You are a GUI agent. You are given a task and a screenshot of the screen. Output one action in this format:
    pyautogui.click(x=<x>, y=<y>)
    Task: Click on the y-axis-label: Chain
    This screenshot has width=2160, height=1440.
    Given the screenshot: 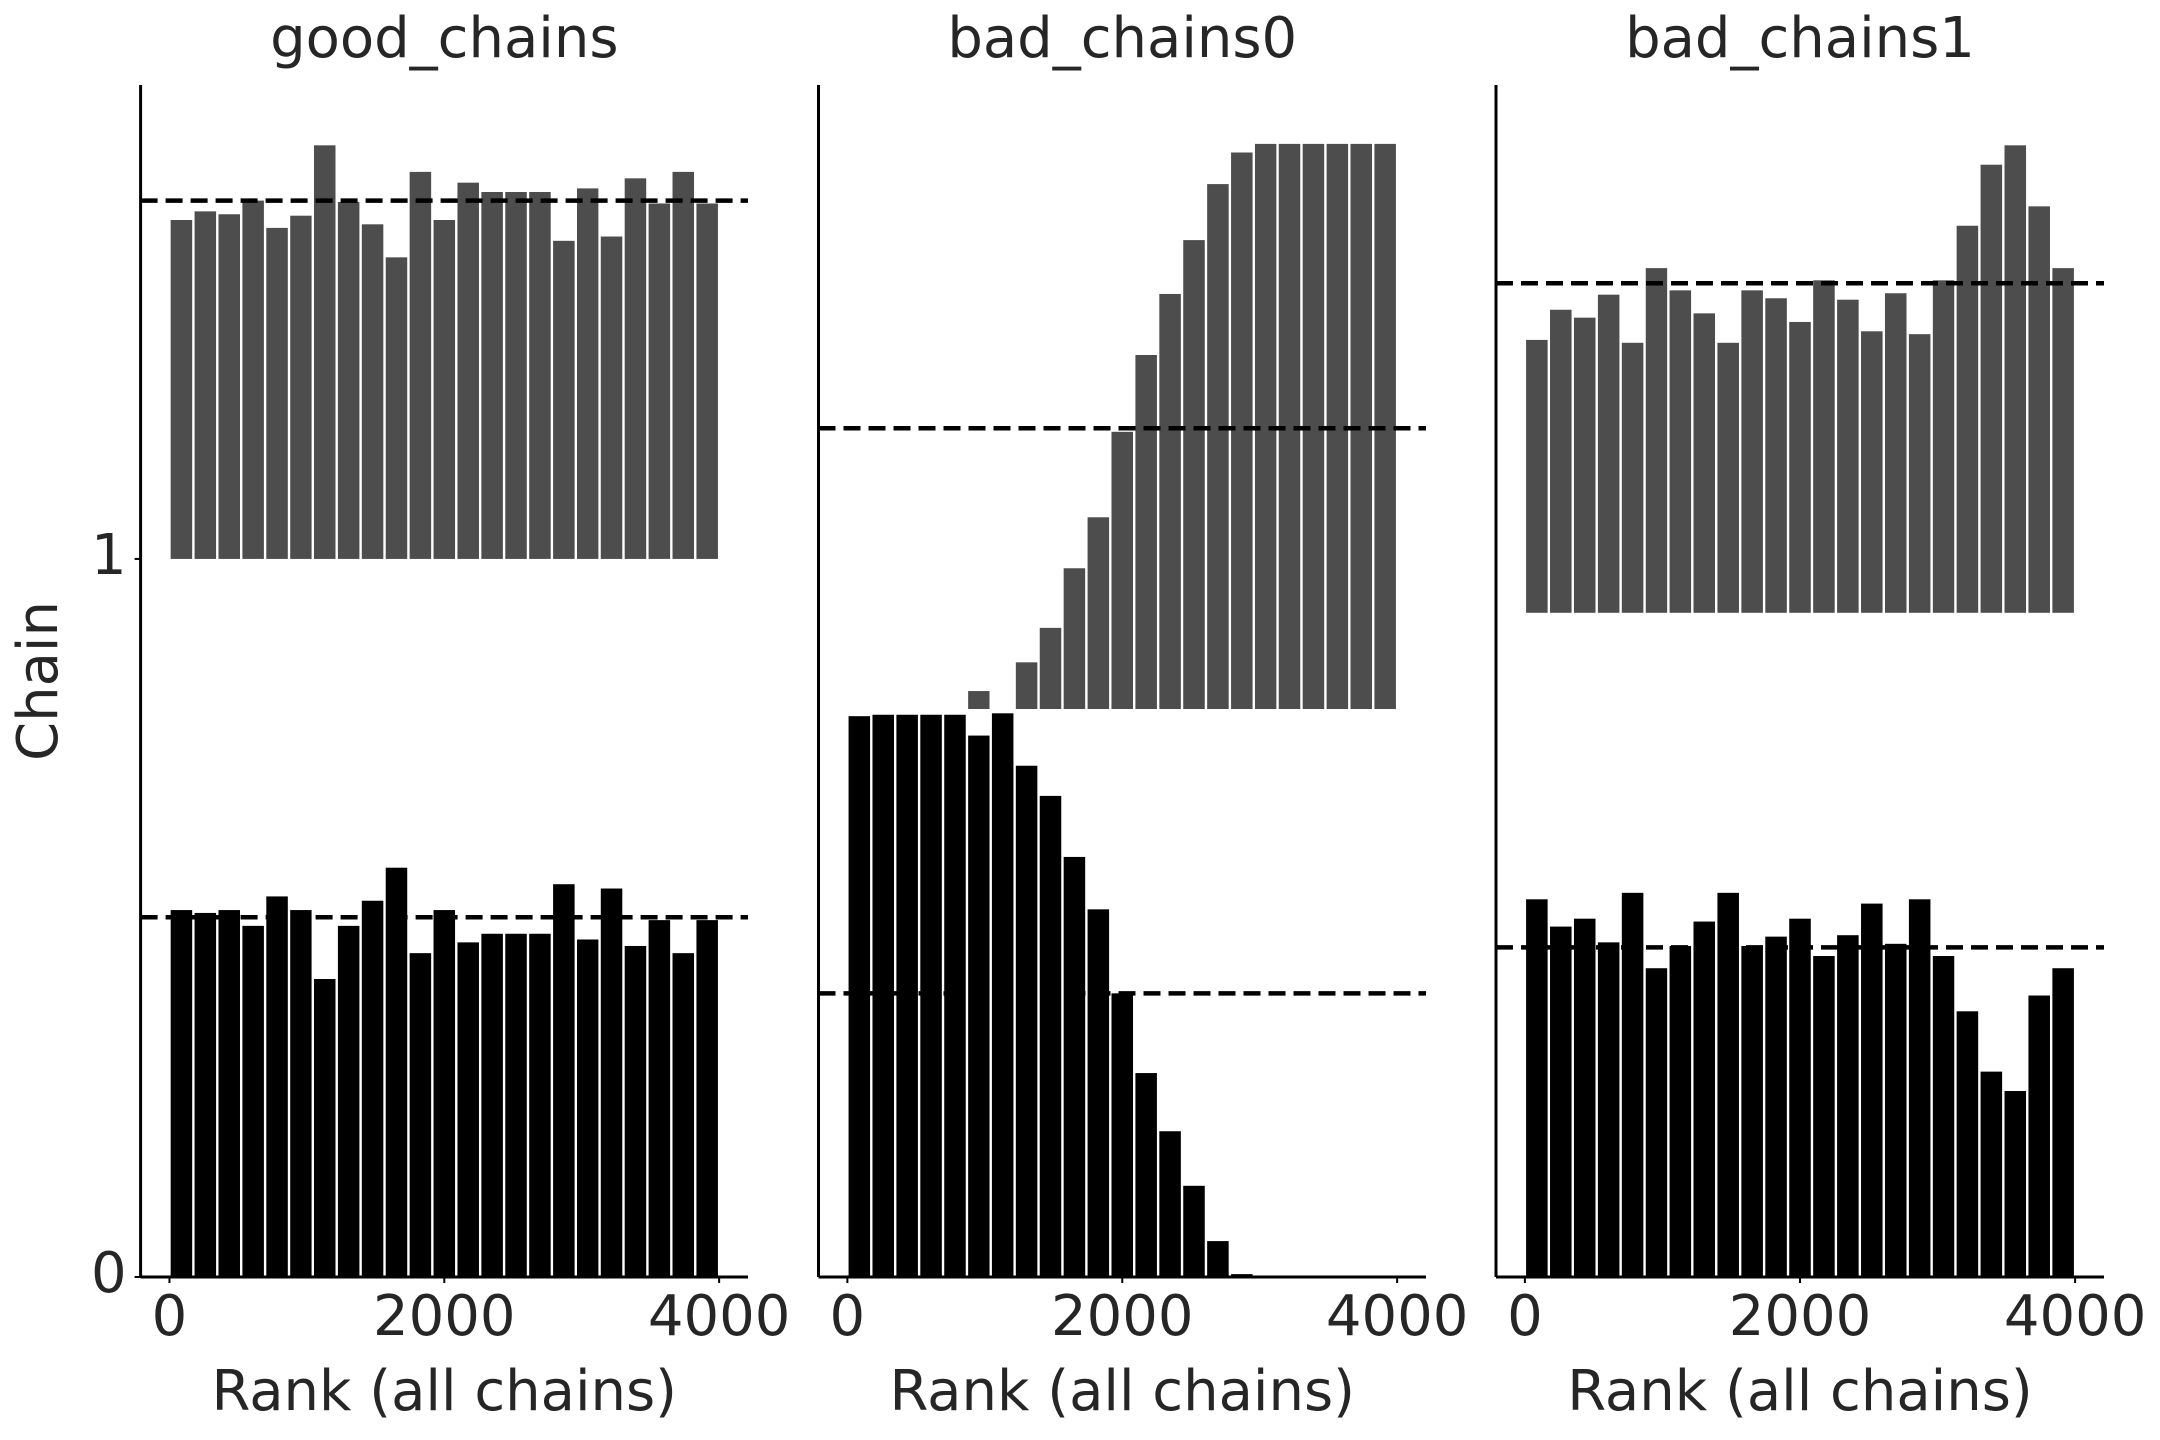 What is the action you would take?
    pyautogui.click(x=38, y=681)
    